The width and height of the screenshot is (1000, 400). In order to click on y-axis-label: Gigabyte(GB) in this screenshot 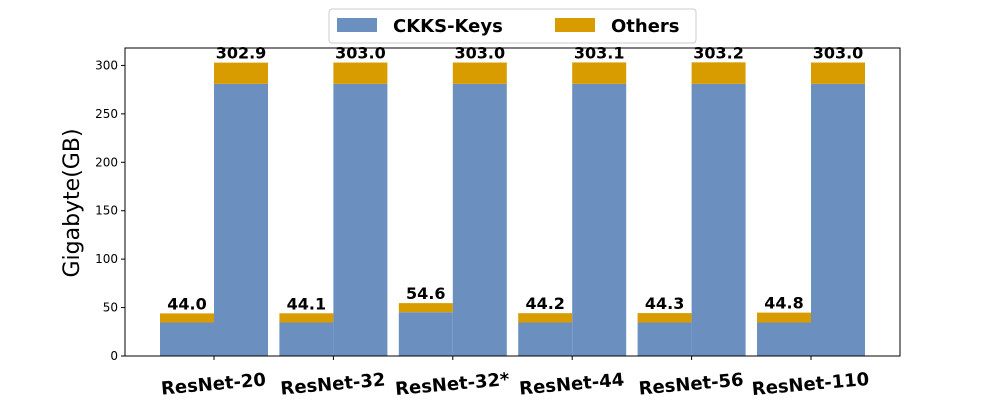, I will do `click(72, 202)`.